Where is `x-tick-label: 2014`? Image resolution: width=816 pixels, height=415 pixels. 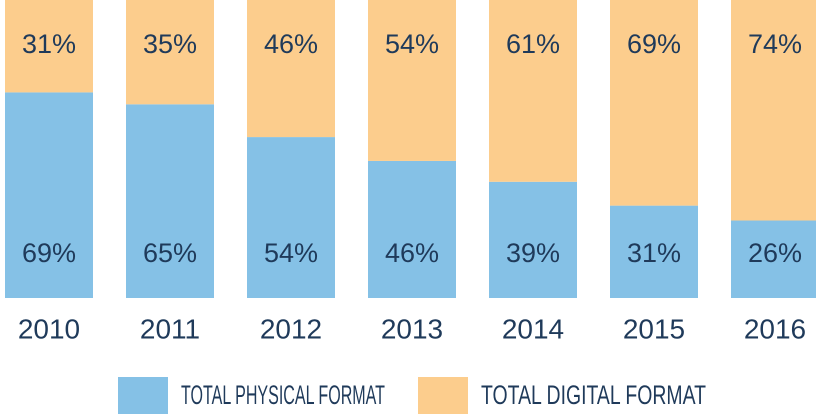
x-tick-label: 2014 is located at coordinates (533, 328).